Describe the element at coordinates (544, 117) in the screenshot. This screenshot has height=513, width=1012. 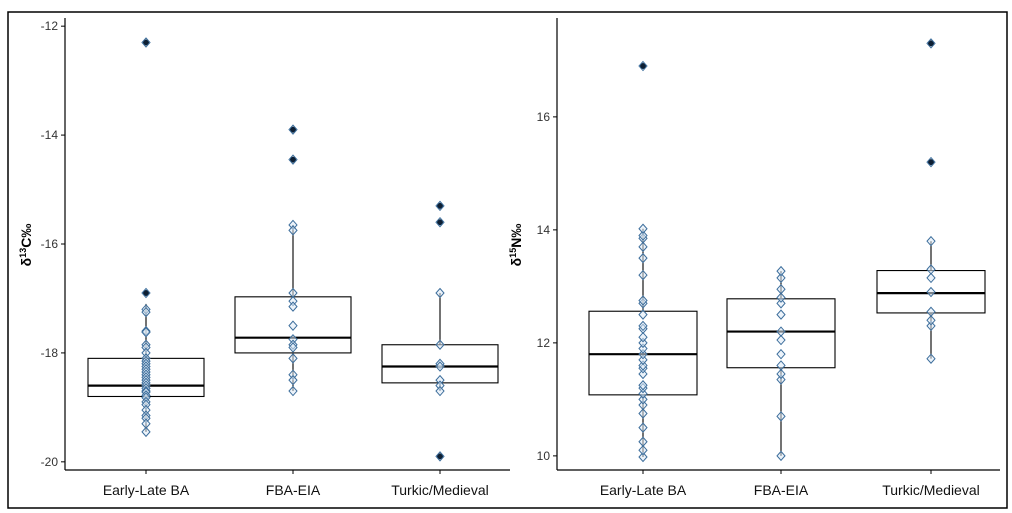
I see `y-tick-label: 16` at that location.